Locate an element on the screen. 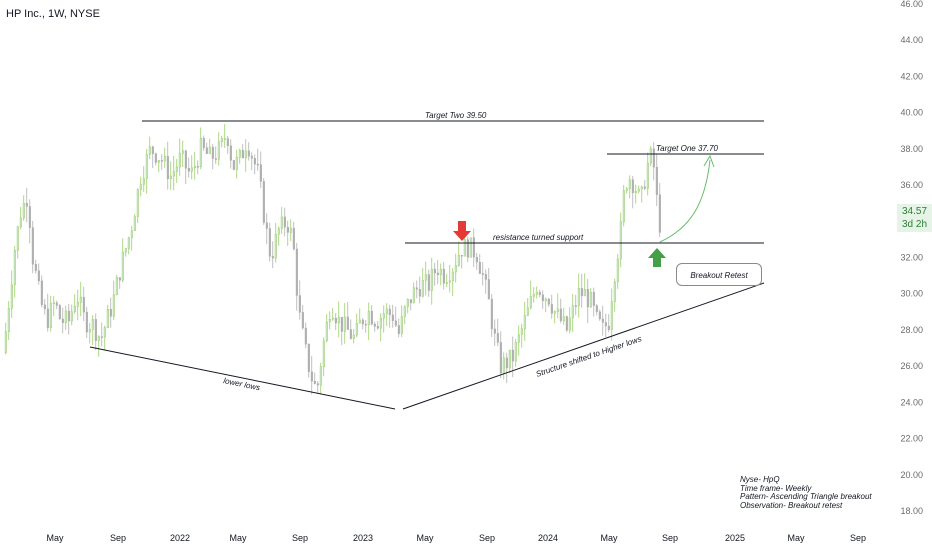 This screenshot has width=932, height=550. last-price: 34.57 is located at coordinates (914, 211).